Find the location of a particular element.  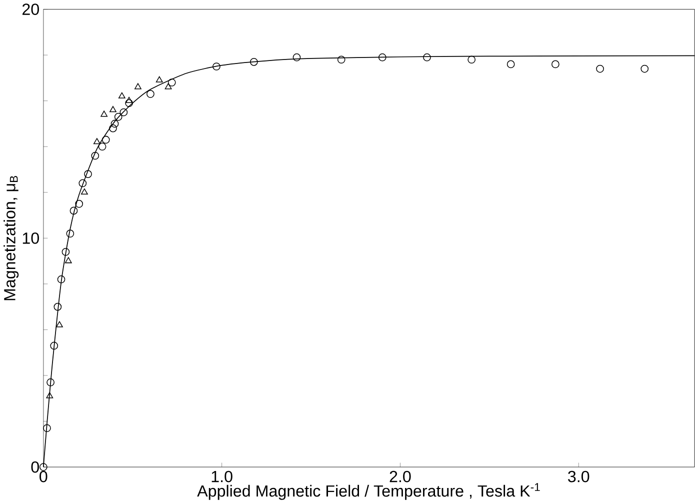

x-tick-label: 3.0 is located at coordinates (579, 476).